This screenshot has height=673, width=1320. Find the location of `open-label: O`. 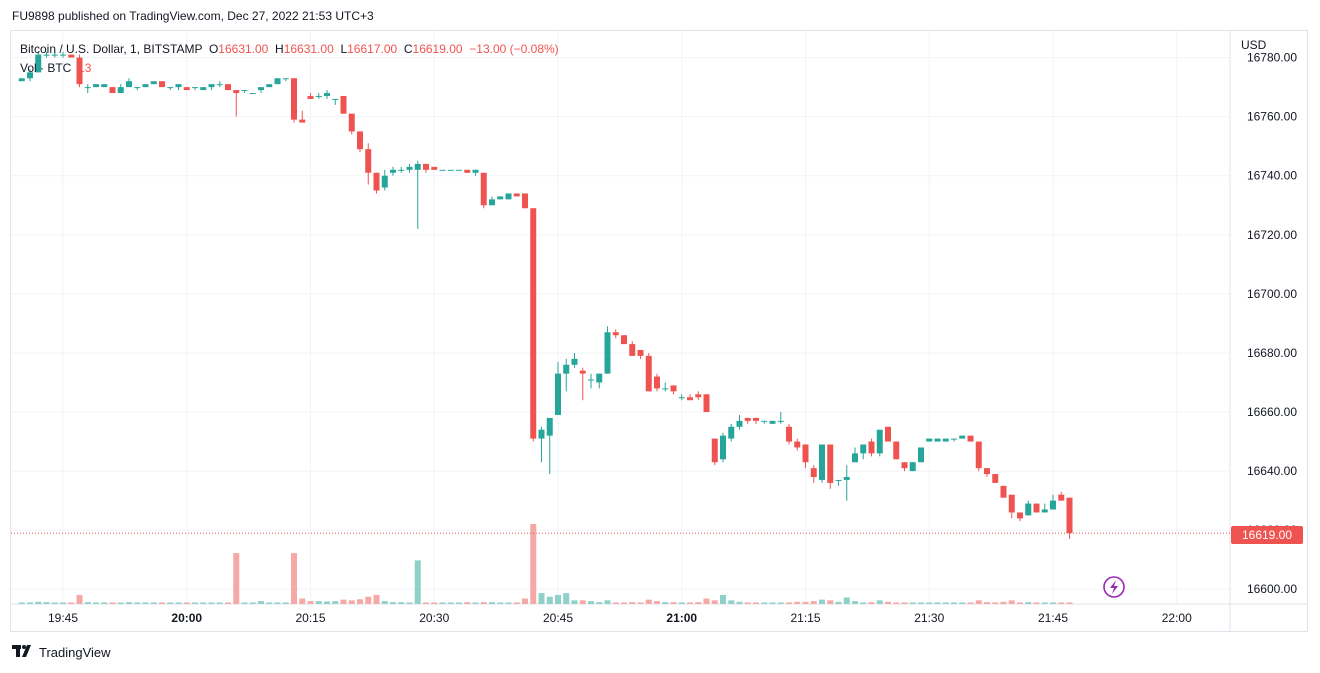

open-label: O is located at coordinates (213, 49).